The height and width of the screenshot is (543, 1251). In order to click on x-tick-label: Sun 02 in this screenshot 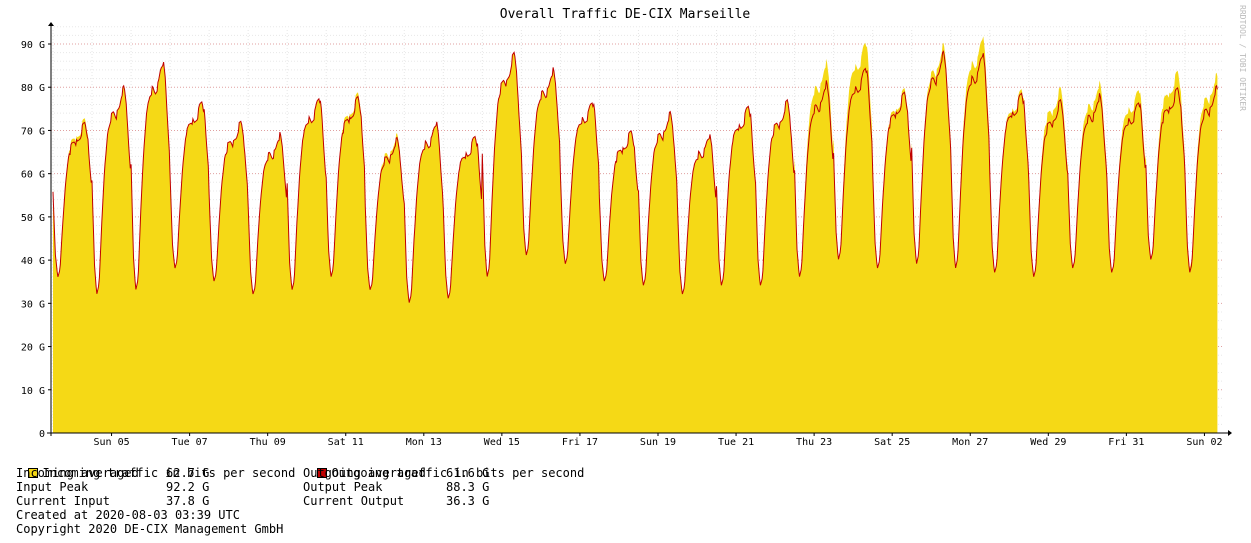, I will do `click(1204, 442)`.